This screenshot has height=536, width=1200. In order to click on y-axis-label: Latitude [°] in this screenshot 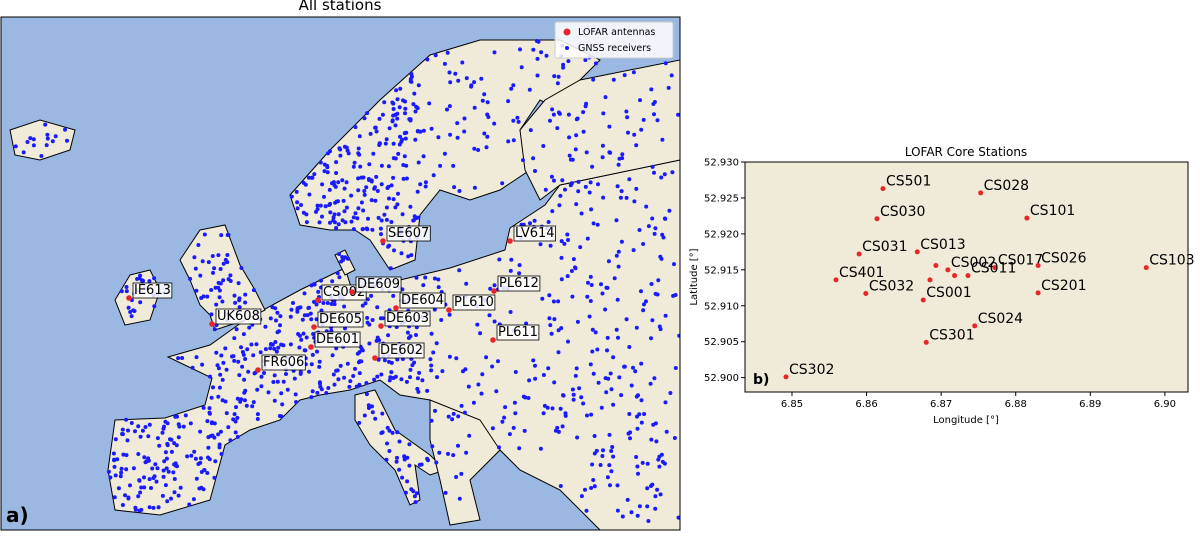, I will do `click(694, 276)`.